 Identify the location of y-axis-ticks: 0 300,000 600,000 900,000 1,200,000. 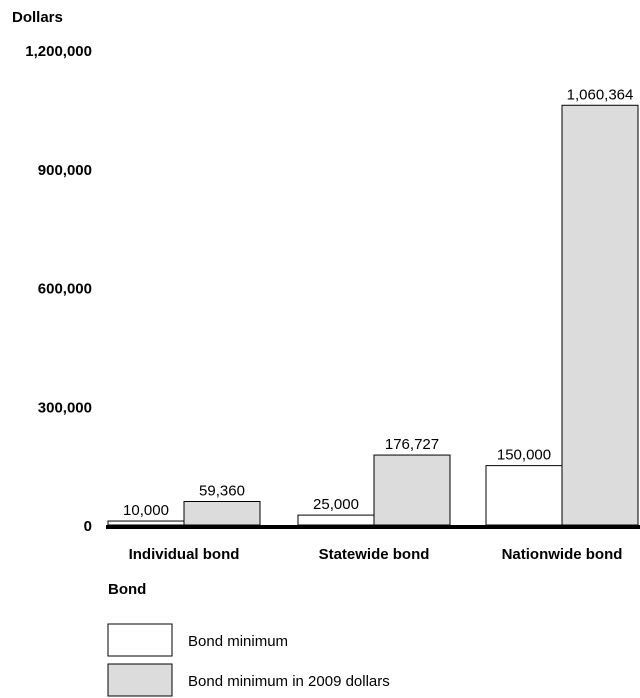
(58, 289).